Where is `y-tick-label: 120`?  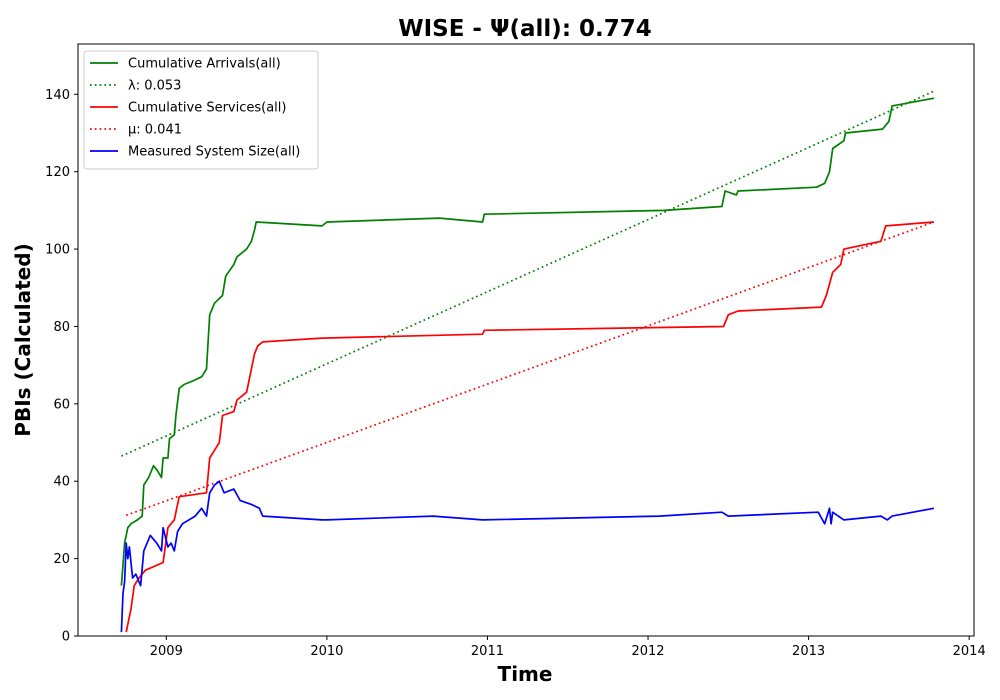 y-tick-label: 120 is located at coordinates (57, 172).